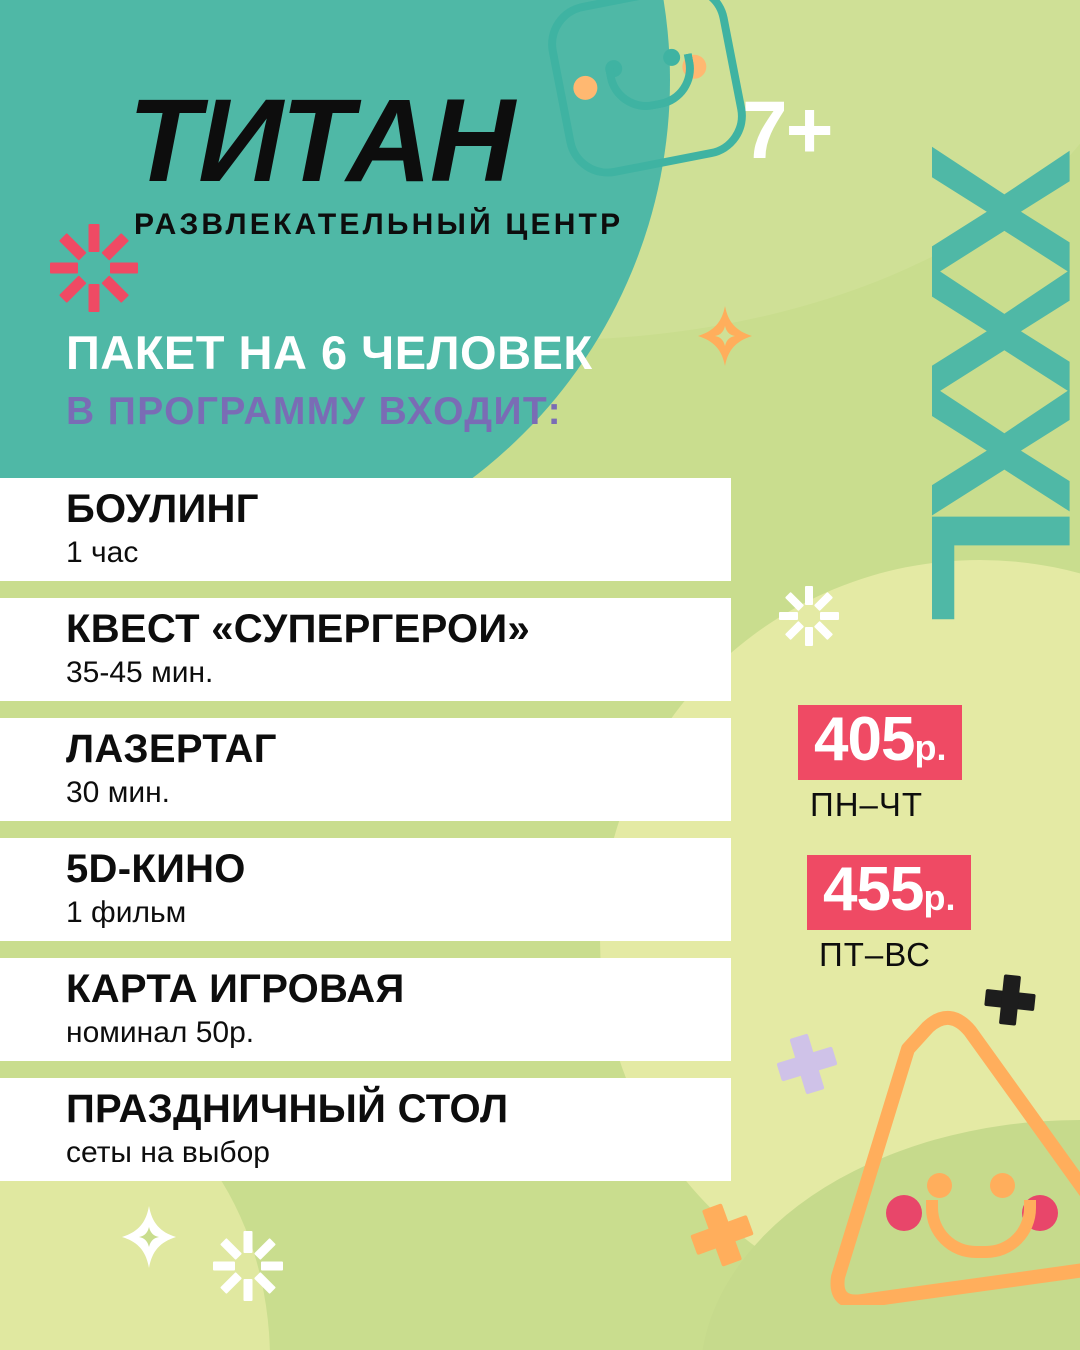 The image size is (1080, 1350). I want to click on price-block-weekend: 455р. ПТ–ВС, so click(889, 914).